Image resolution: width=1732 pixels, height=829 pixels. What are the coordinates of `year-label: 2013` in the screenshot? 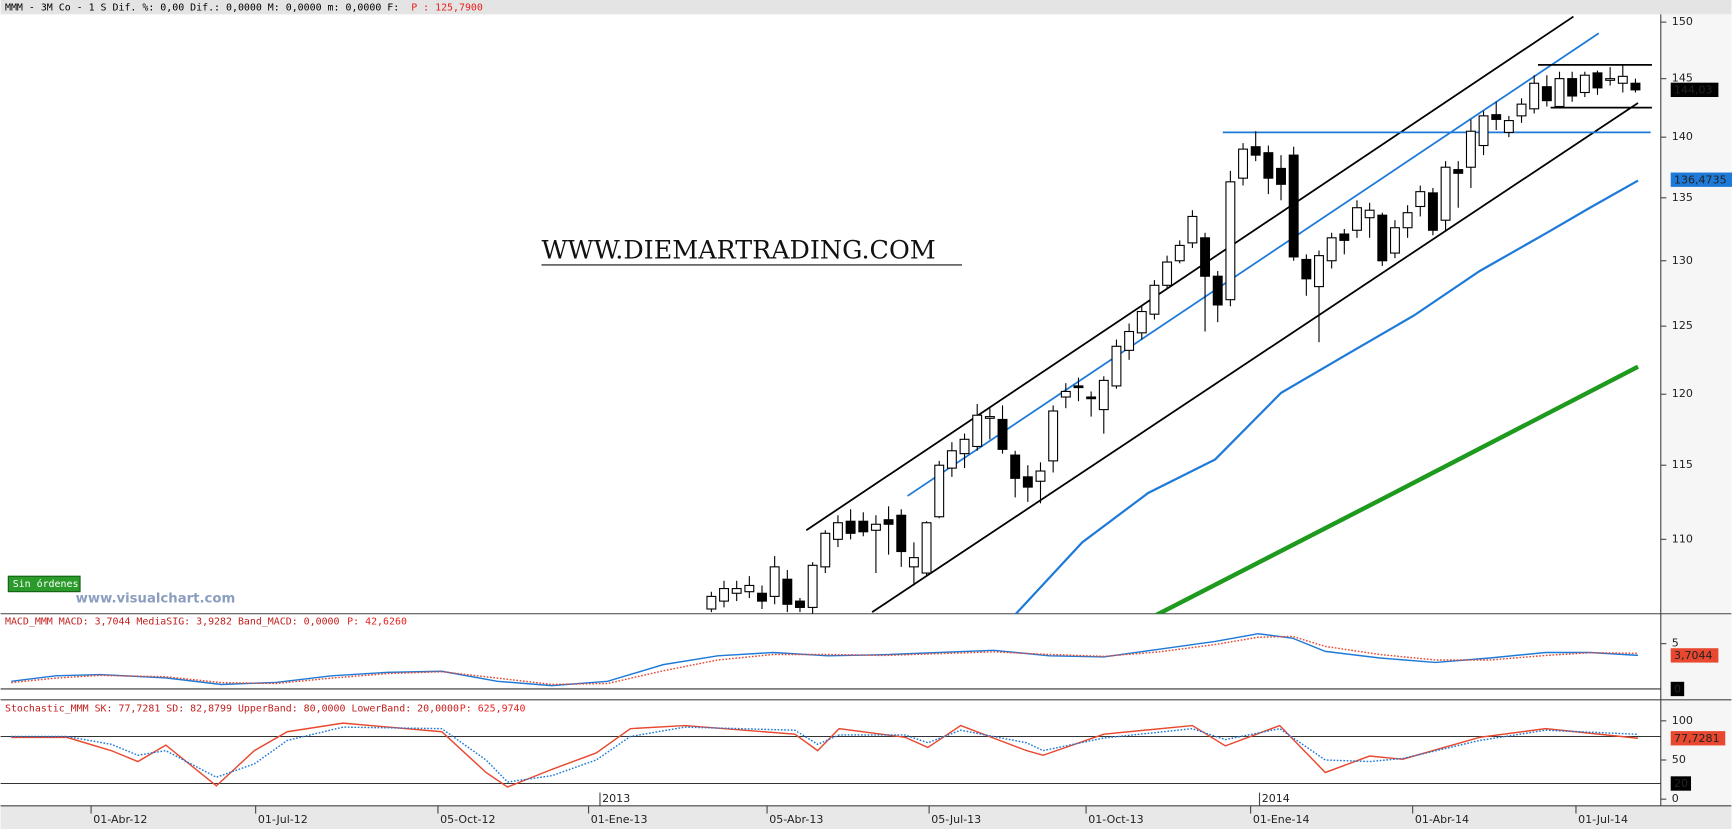 It's located at (616, 798).